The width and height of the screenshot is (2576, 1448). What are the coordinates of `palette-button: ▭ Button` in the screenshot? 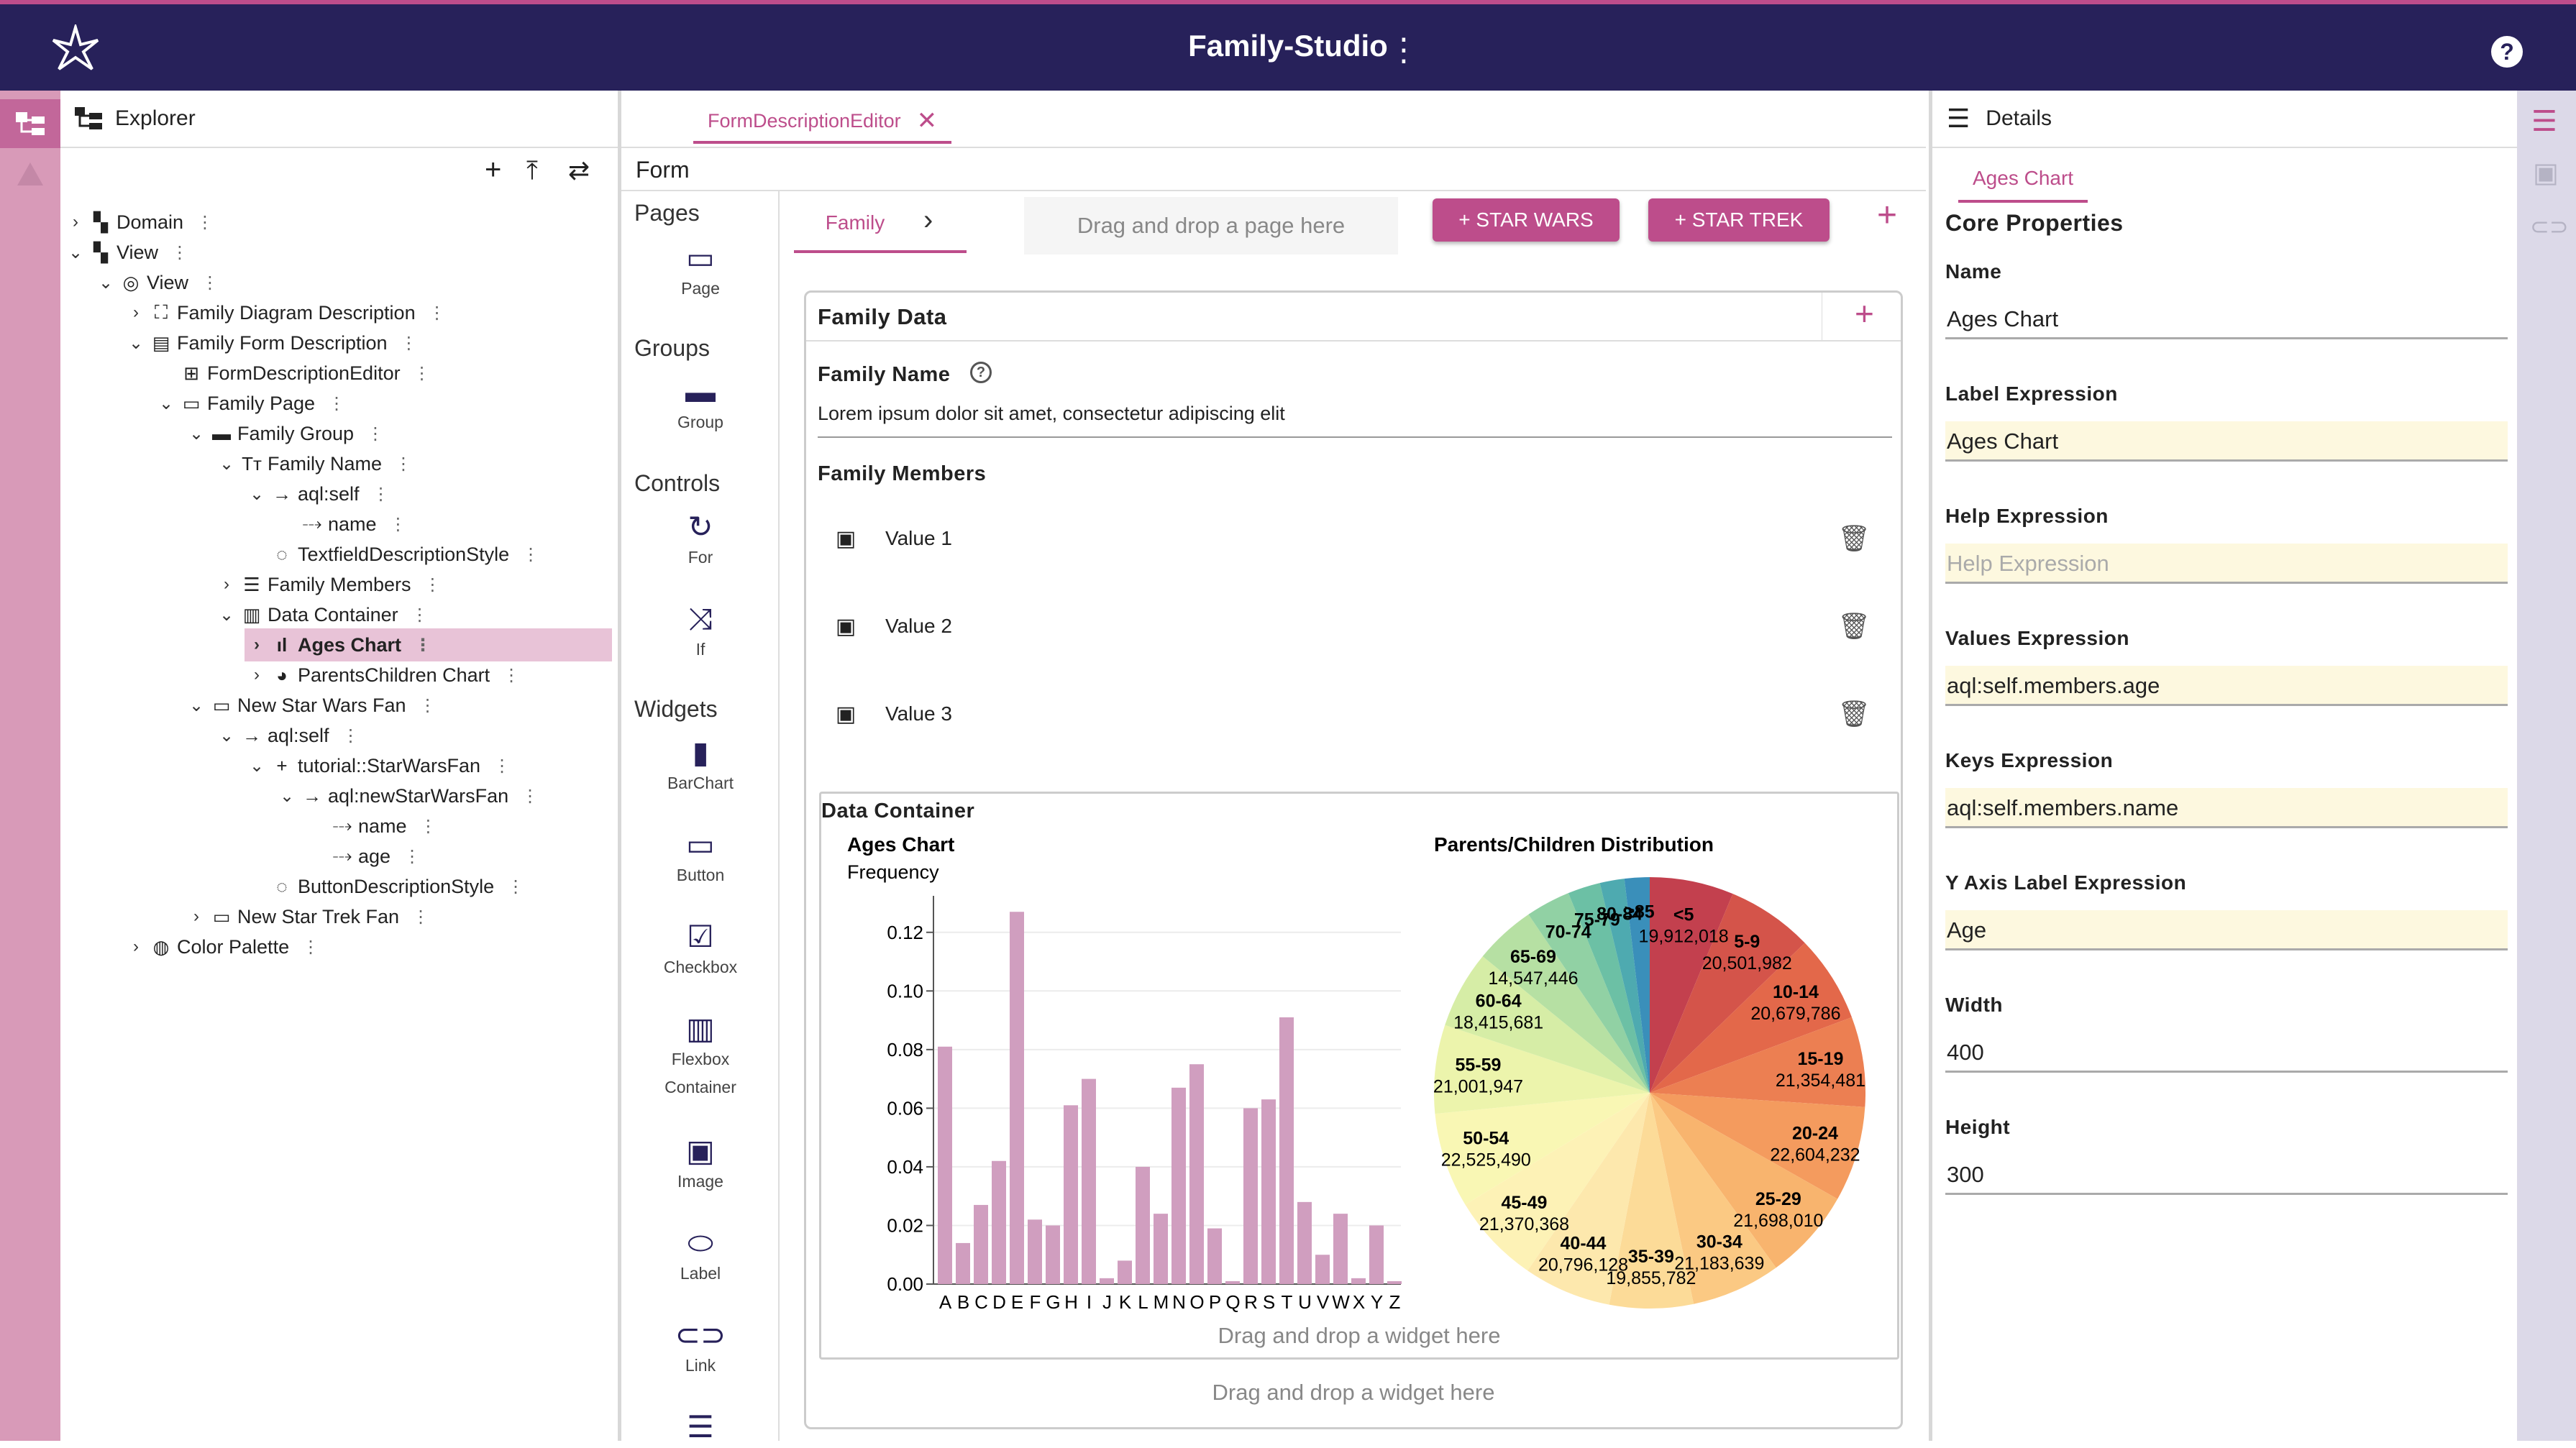 It's located at (700, 854).